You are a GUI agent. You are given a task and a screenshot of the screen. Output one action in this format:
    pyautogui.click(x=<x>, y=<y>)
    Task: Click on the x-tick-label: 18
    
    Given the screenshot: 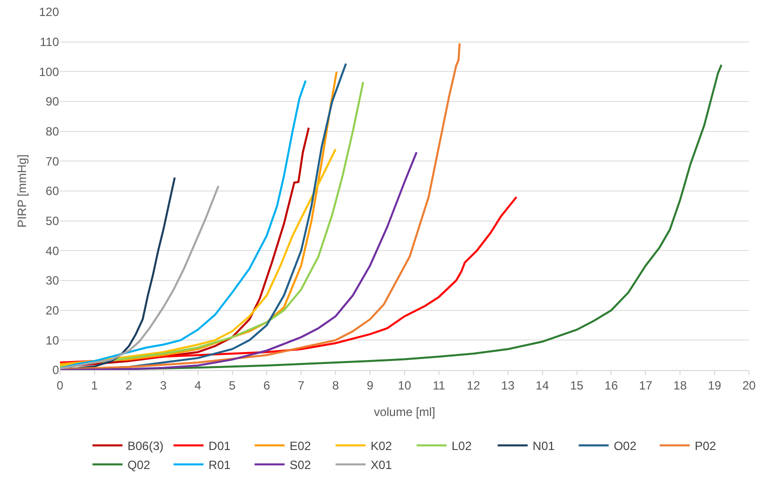 What is the action you would take?
    pyautogui.click(x=680, y=385)
    